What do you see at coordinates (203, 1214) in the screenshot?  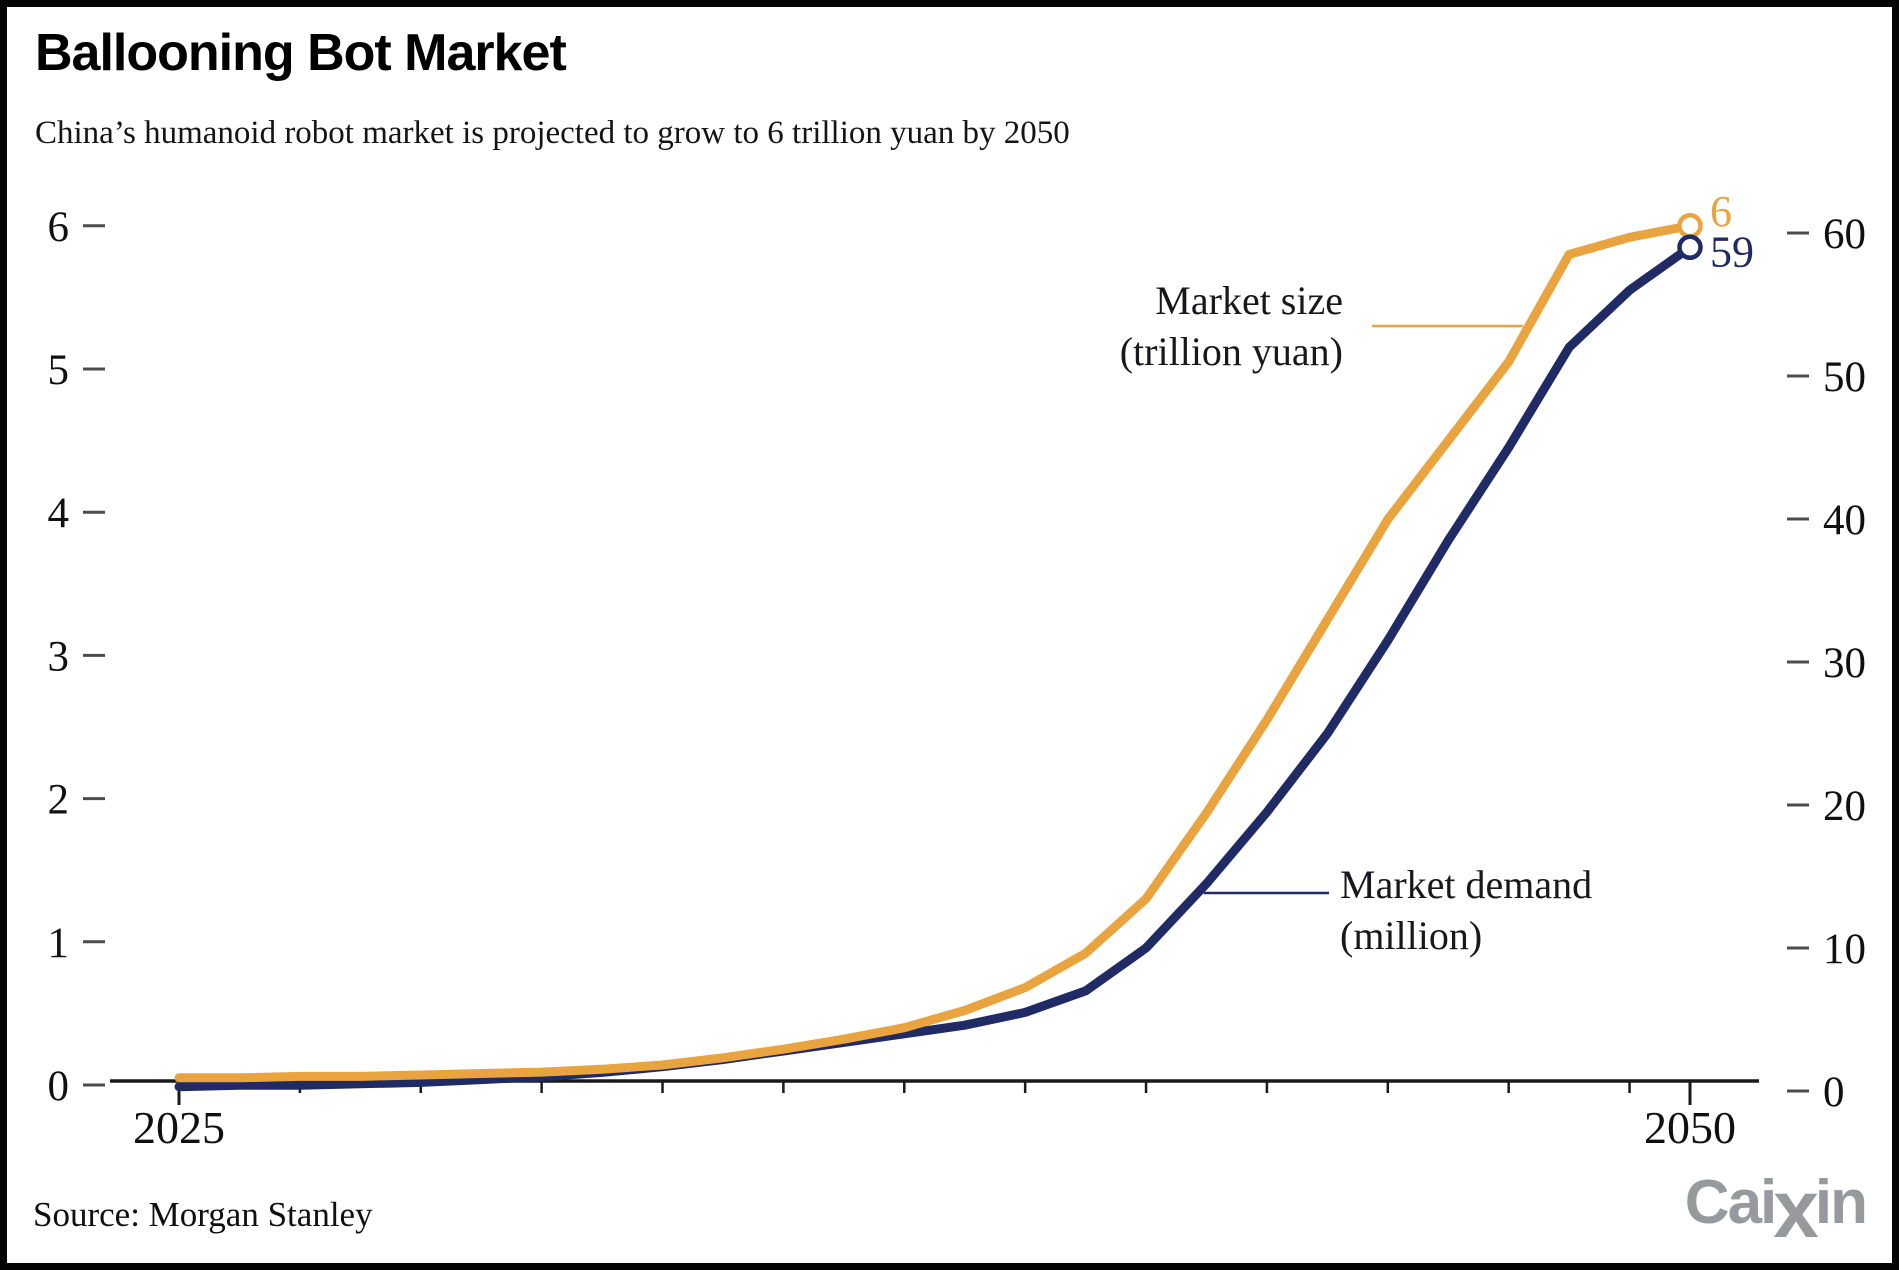 I see `source-note: Source: Morgan Stanley` at bounding box center [203, 1214].